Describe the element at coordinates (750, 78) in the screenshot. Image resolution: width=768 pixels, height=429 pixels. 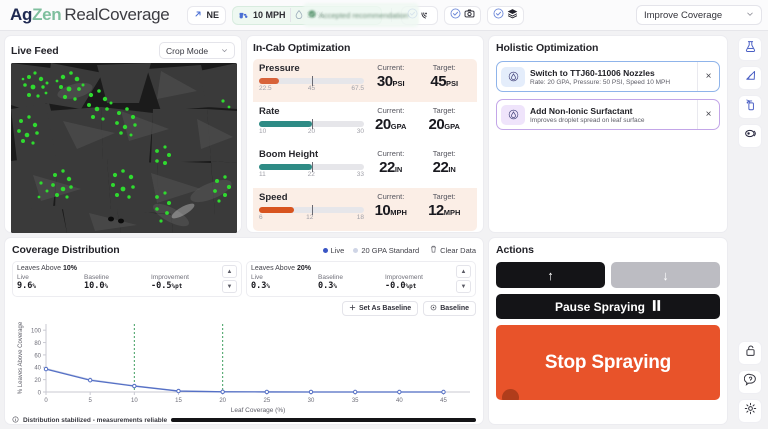
I see `nozzle-icon-button` at that location.